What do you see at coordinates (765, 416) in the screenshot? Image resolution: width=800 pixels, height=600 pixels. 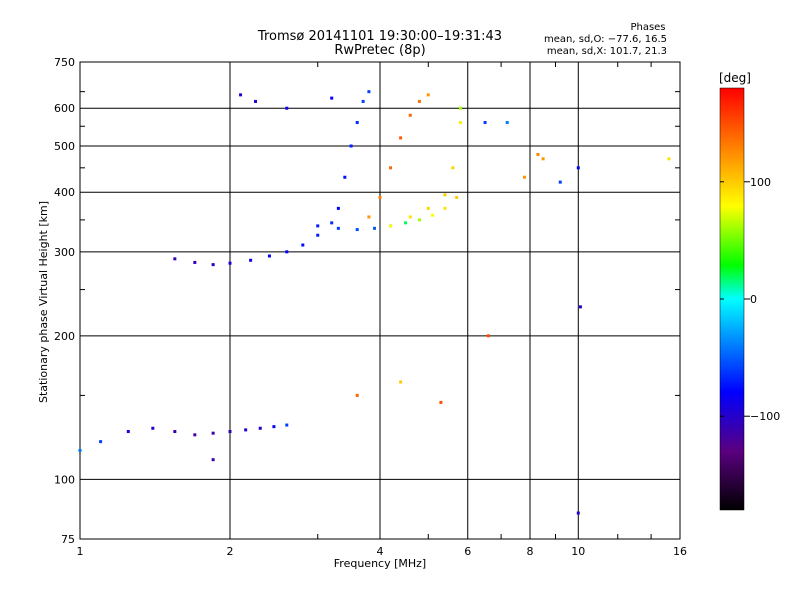 I see `colorbar-tick-label: −100` at bounding box center [765, 416].